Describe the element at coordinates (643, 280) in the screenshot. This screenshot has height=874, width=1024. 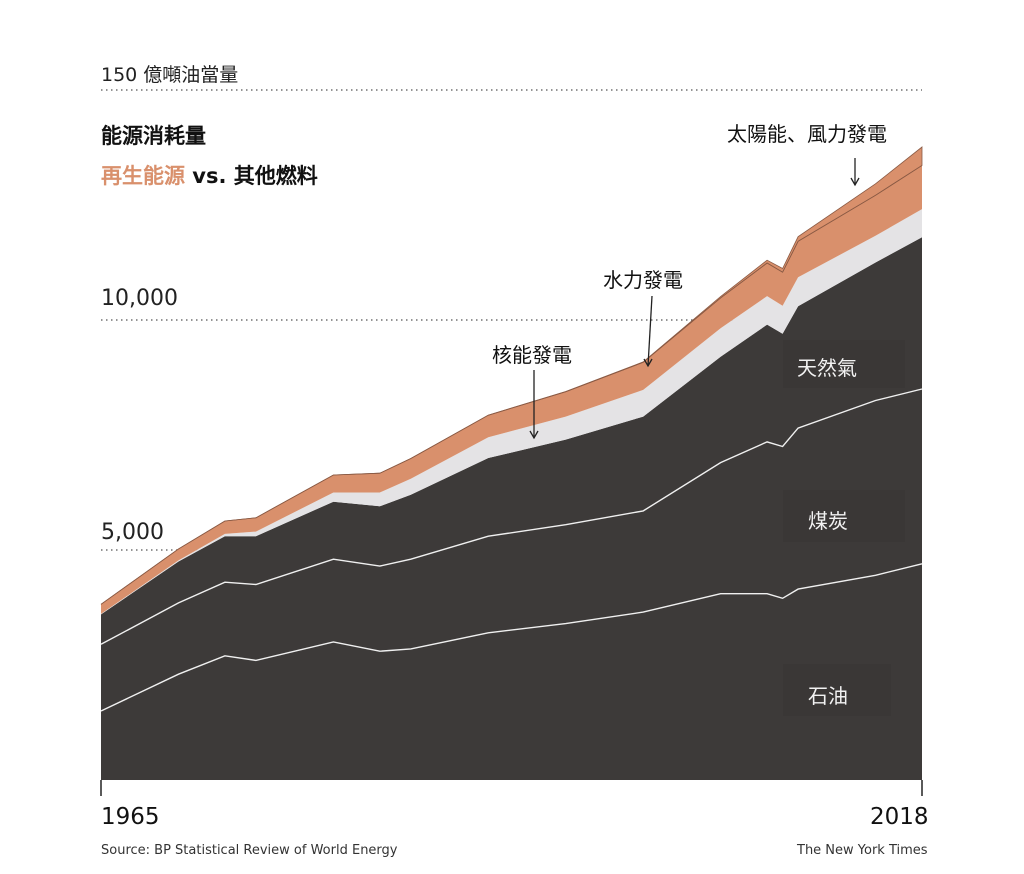
I see `hydro-annotation: 水力發電` at that location.